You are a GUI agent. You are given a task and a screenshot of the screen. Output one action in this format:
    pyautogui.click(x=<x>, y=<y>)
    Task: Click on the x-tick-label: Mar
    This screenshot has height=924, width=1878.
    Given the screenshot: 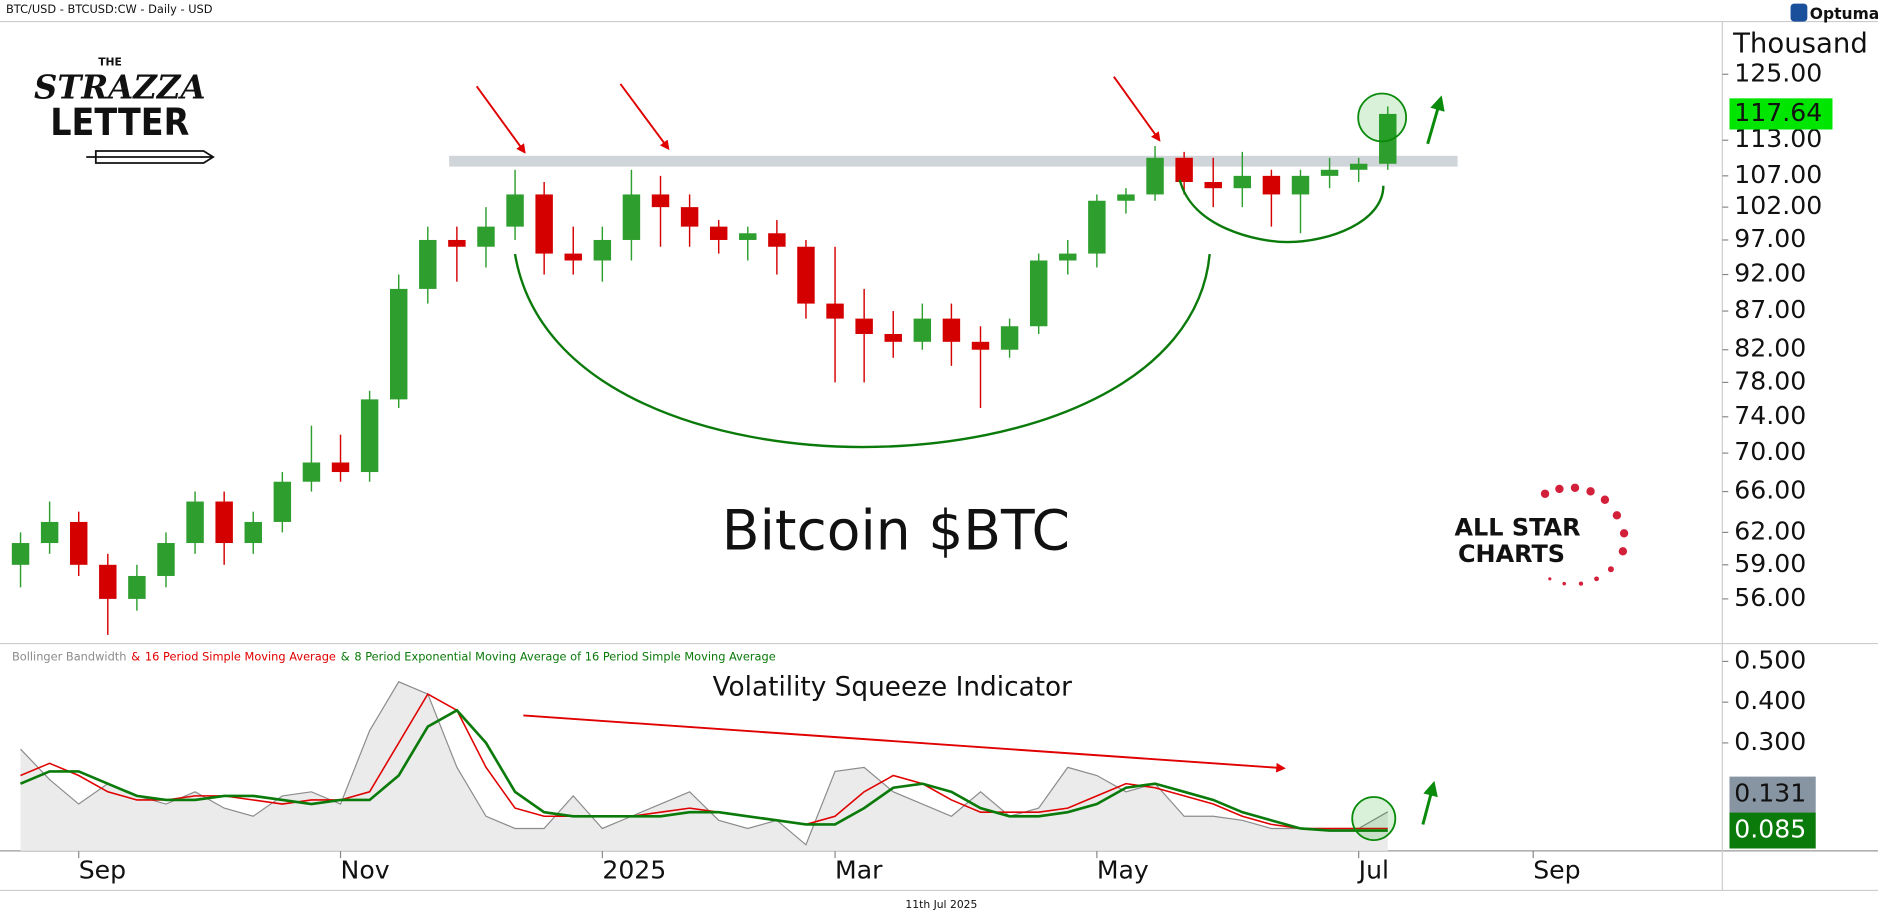 What is the action you would take?
    pyautogui.click(x=859, y=869)
    